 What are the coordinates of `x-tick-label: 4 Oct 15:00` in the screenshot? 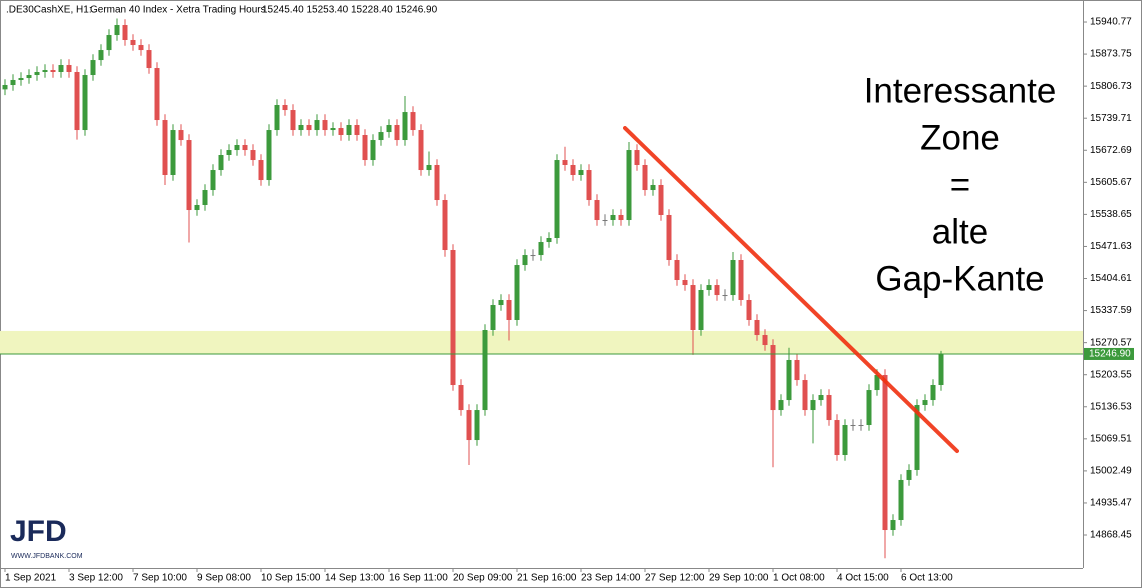 It's located at (863, 578).